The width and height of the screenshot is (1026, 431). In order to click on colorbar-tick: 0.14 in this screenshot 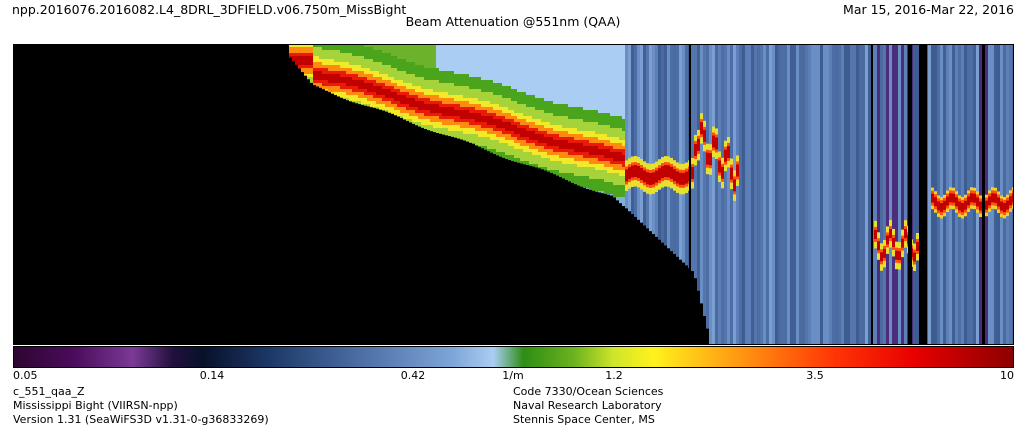, I will do `click(212, 375)`.